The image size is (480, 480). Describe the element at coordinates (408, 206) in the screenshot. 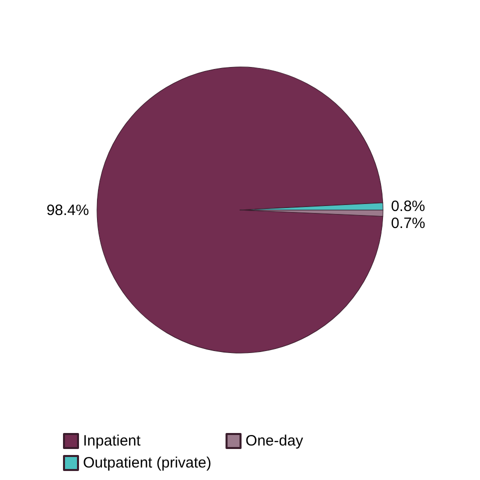

I see `data-label: 0.8%` at that location.